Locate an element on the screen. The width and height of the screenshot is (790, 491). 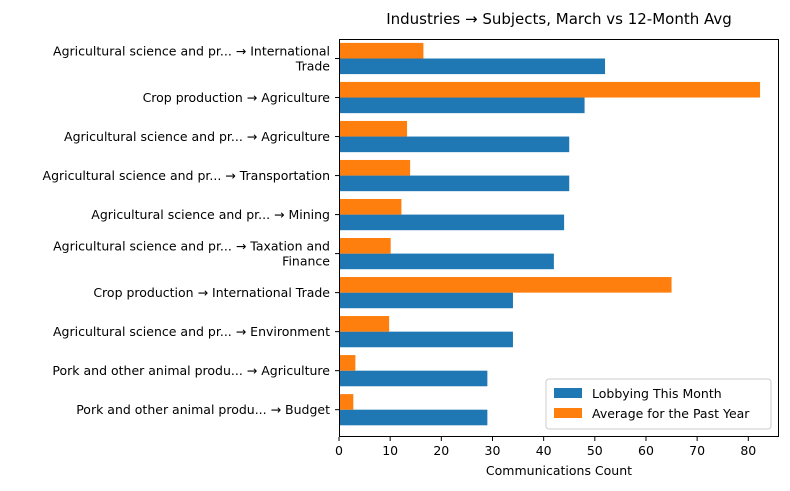
y-tick-label: Crop production → Agriculture is located at coordinates (237, 97).